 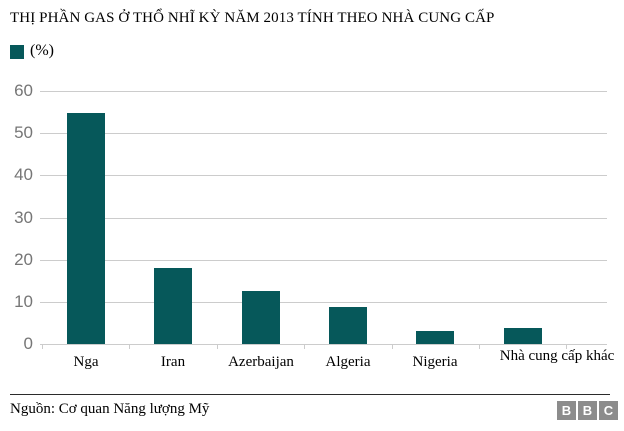 What do you see at coordinates (28, 343) in the screenshot?
I see `y-axis-tick-label: 0` at bounding box center [28, 343].